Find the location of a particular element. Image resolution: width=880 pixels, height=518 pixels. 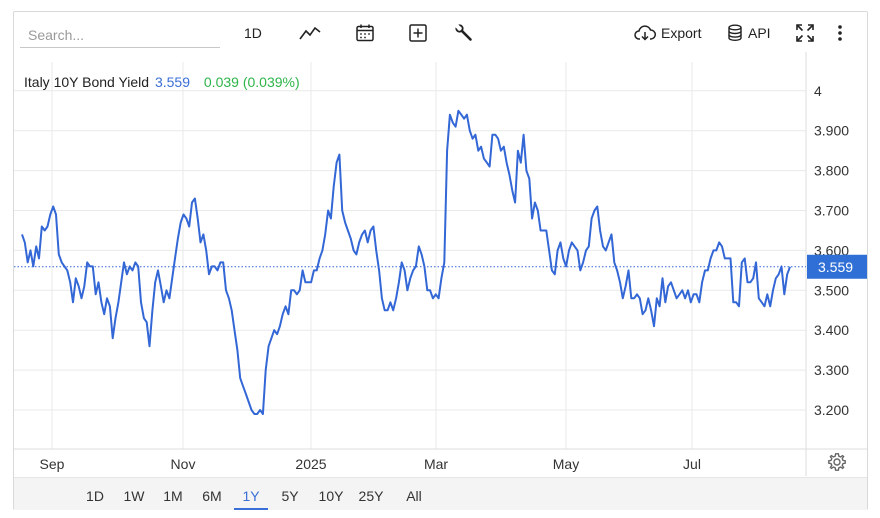

compare-button is located at coordinates (418, 33).